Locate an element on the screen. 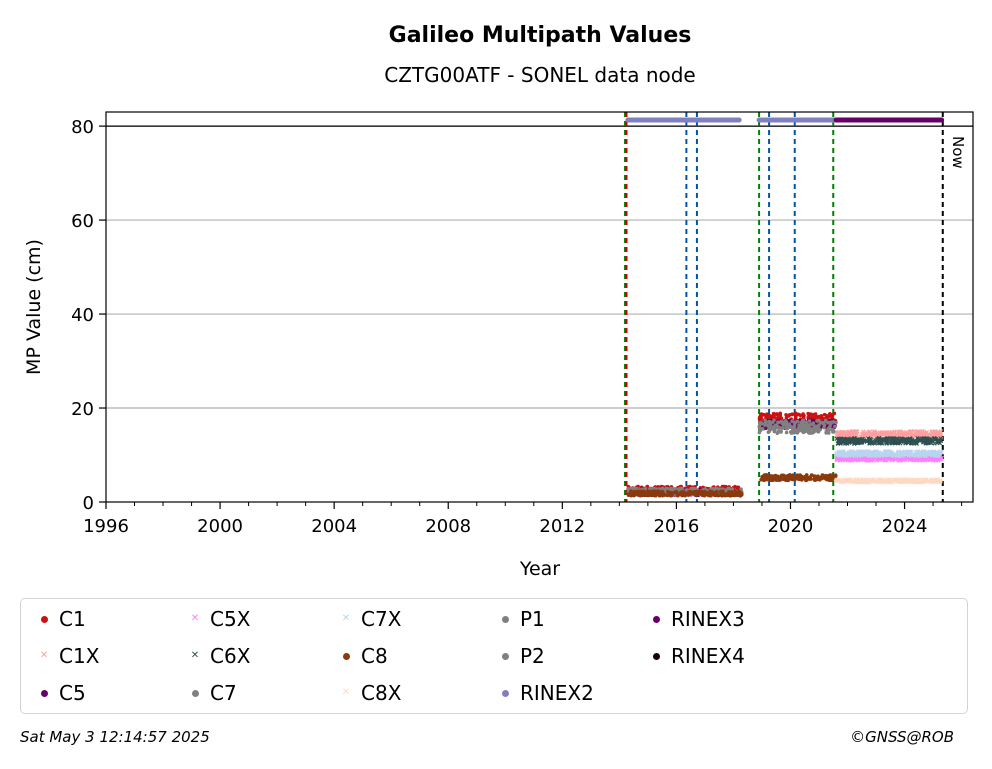  x-tick-label: 2016 is located at coordinates (676, 526).